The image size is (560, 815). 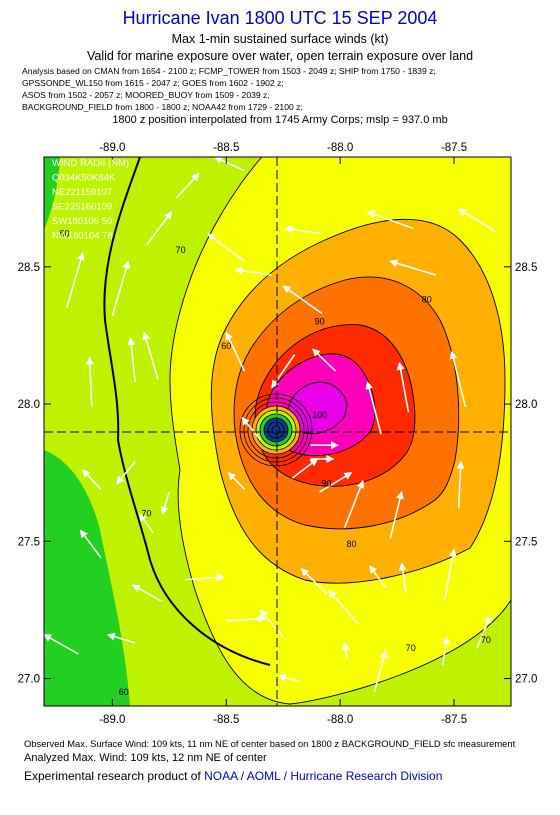 What do you see at coordinates (340, 720) in the screenshot?
I see `x-tick-label-bottom: -88.0` at bounding box center [340, 720].